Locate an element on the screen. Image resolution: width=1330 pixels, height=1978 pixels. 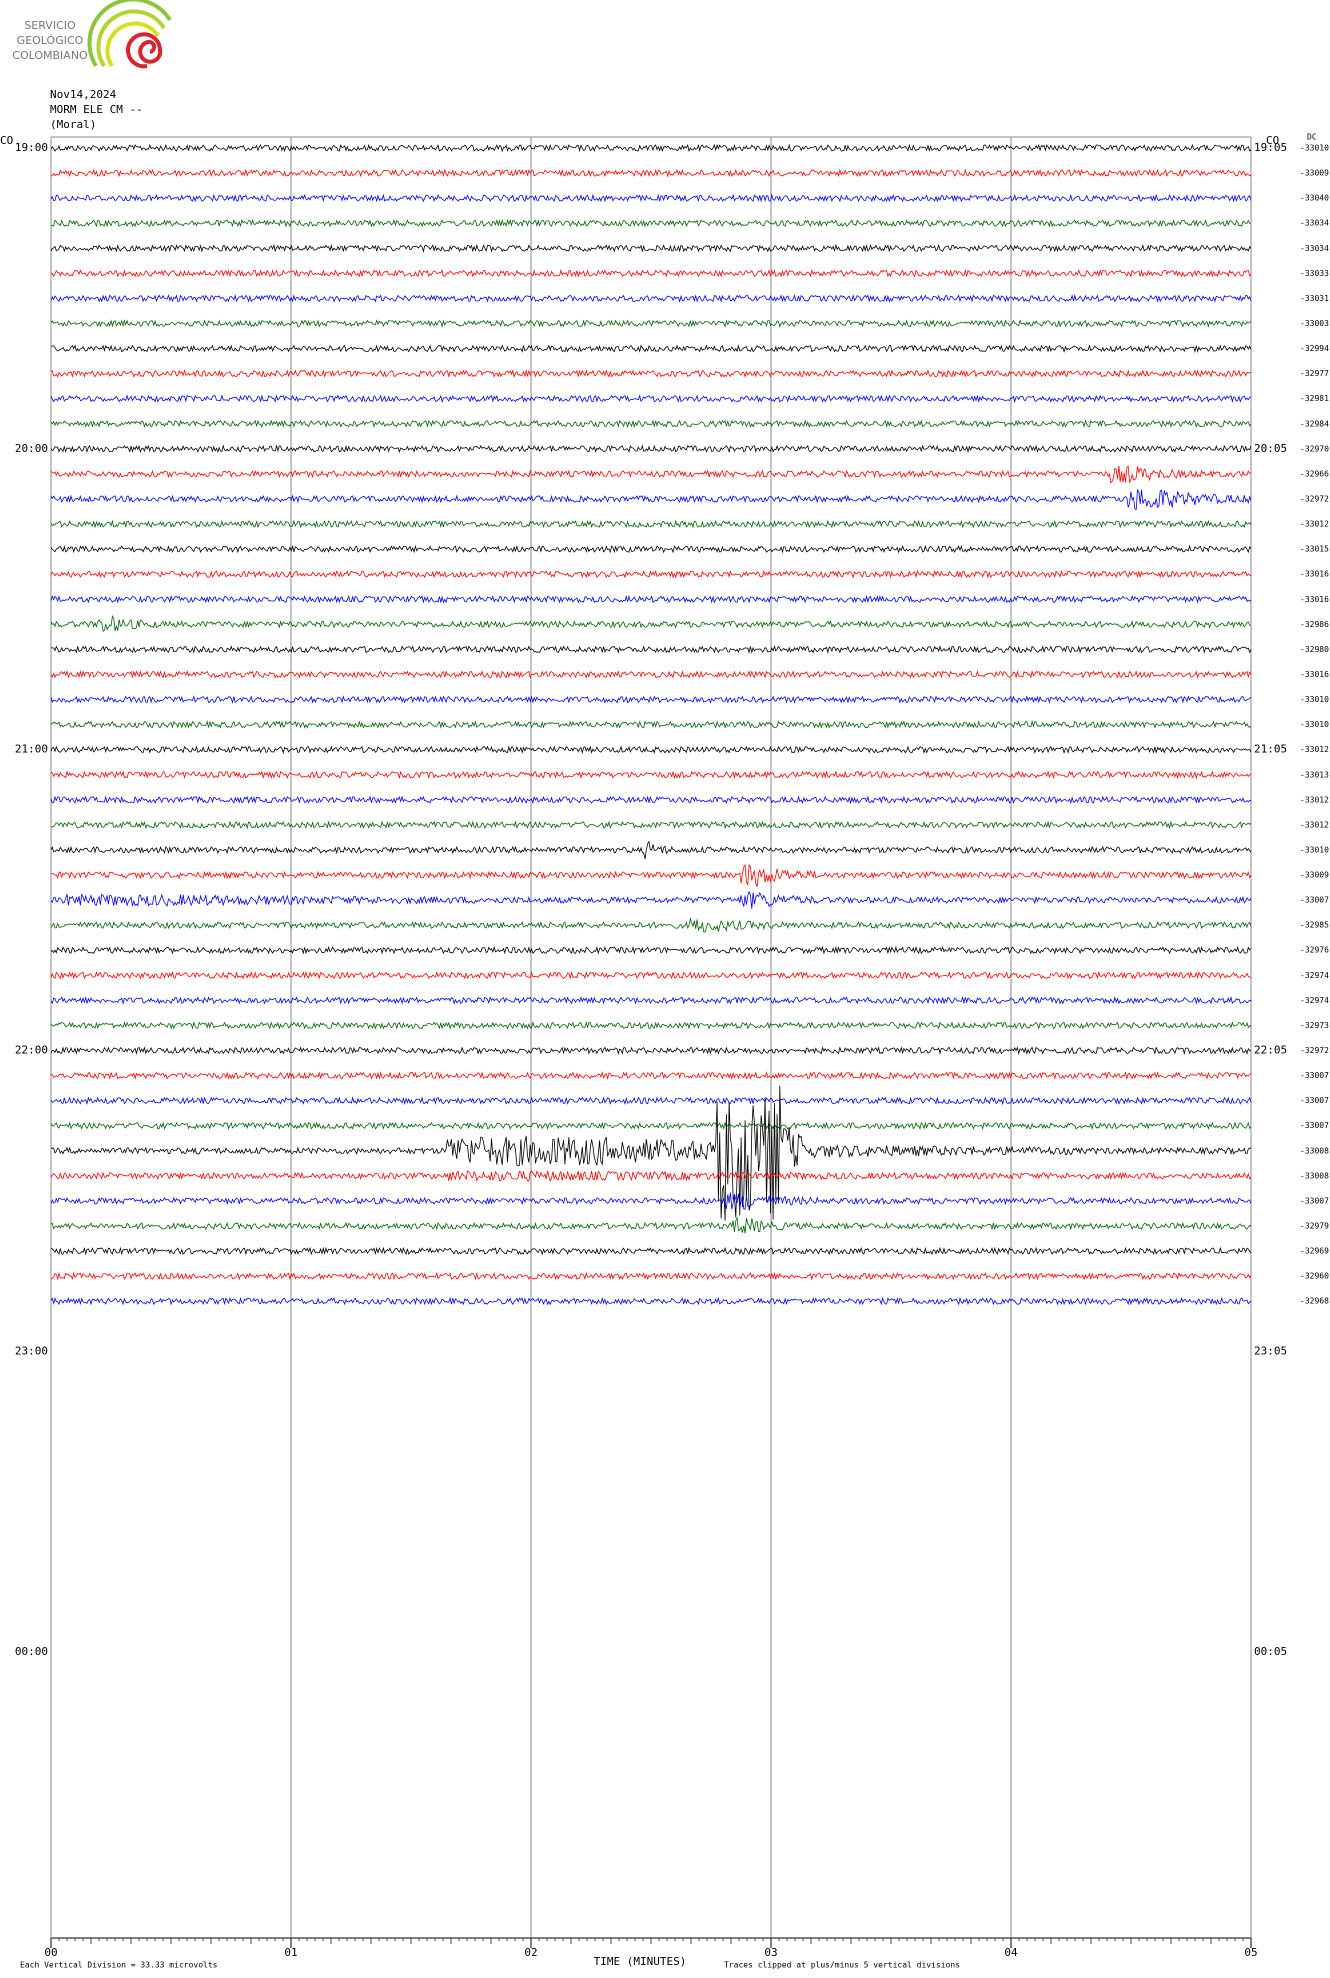
logo: SERVICIO GEOLÓGICO COLOMBIANO is located at coordinates (92, 34).